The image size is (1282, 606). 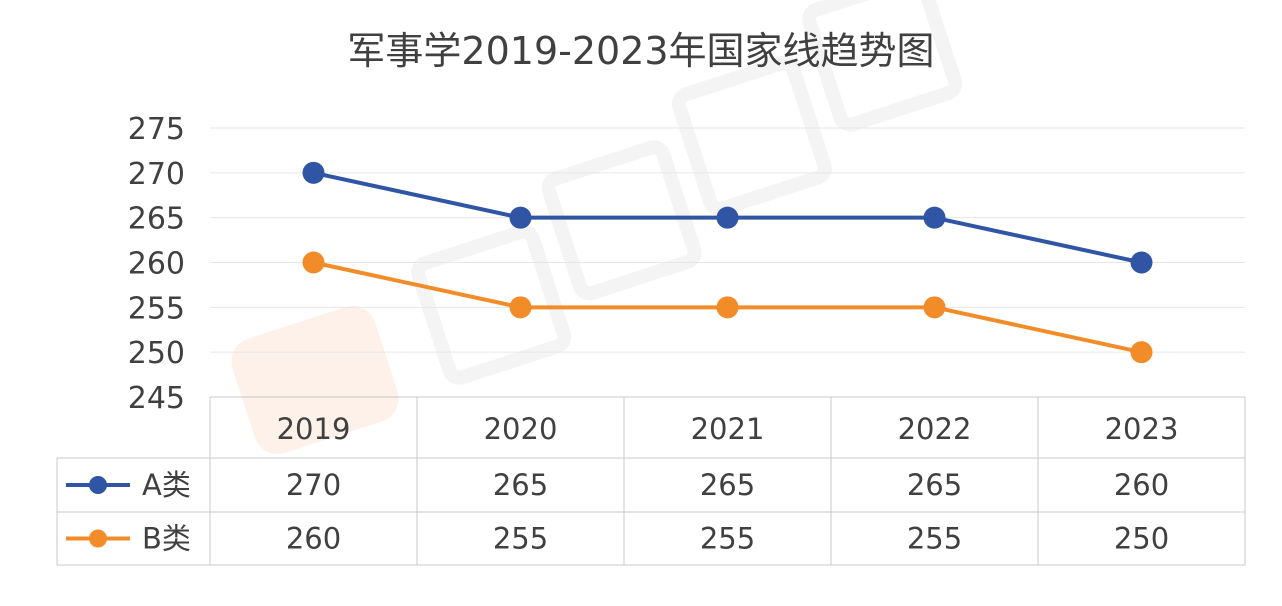 I want to click on data-table-value: 250, so click(x=1141, y=539).